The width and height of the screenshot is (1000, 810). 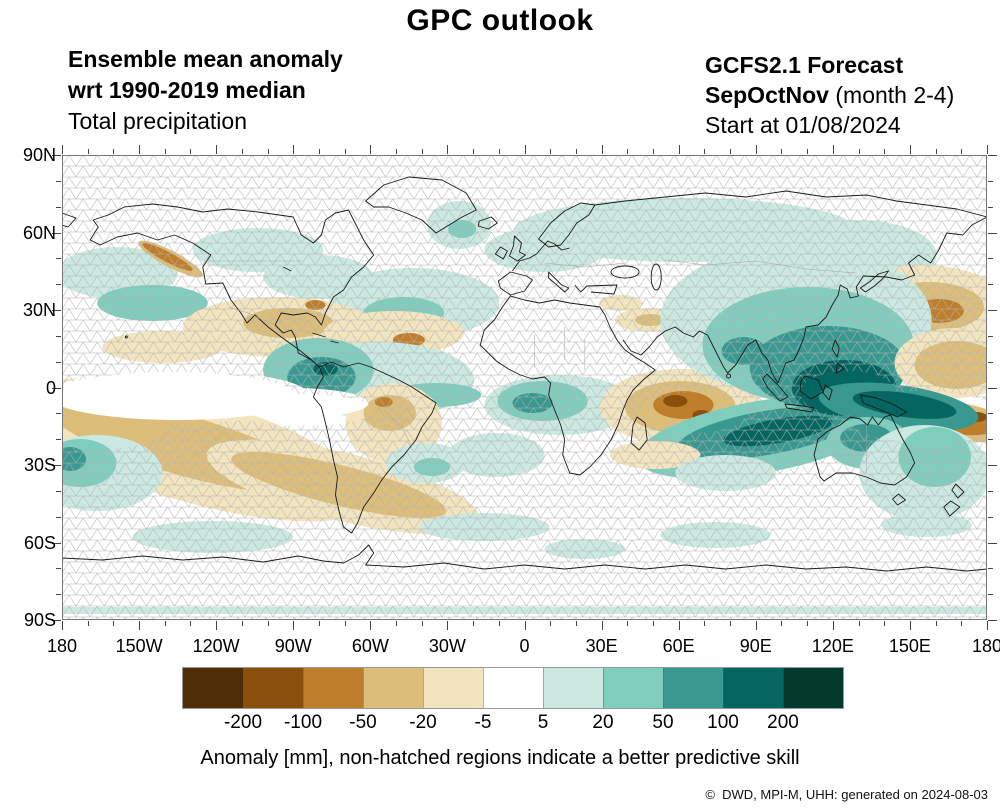 What do you see at coordinates (423, 722) in the screenshot?
I see `colorbar-value: -20` at bounding box center [423, 722].